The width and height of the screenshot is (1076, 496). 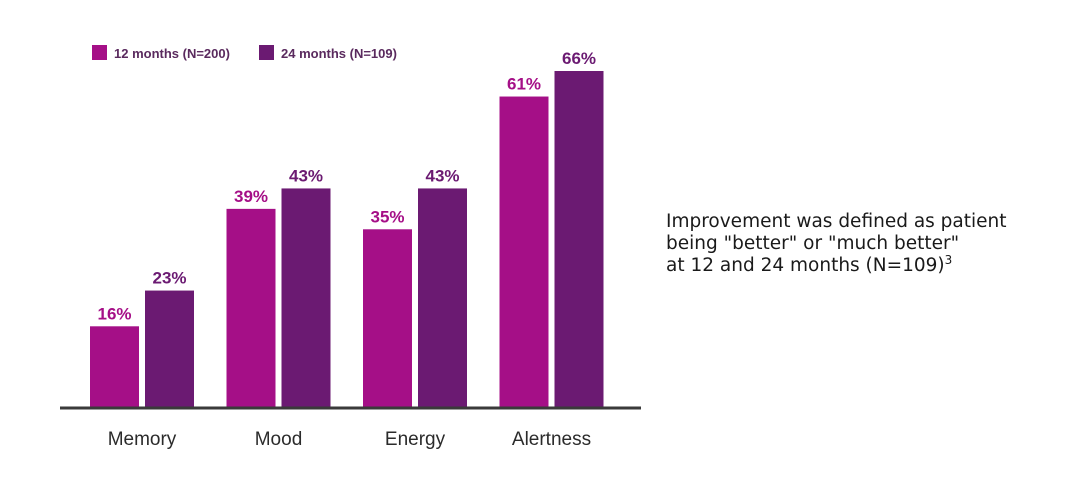 I want to click on note-line-3-text: at 12 and 24 months (N=109), so click(x=805, y=265).